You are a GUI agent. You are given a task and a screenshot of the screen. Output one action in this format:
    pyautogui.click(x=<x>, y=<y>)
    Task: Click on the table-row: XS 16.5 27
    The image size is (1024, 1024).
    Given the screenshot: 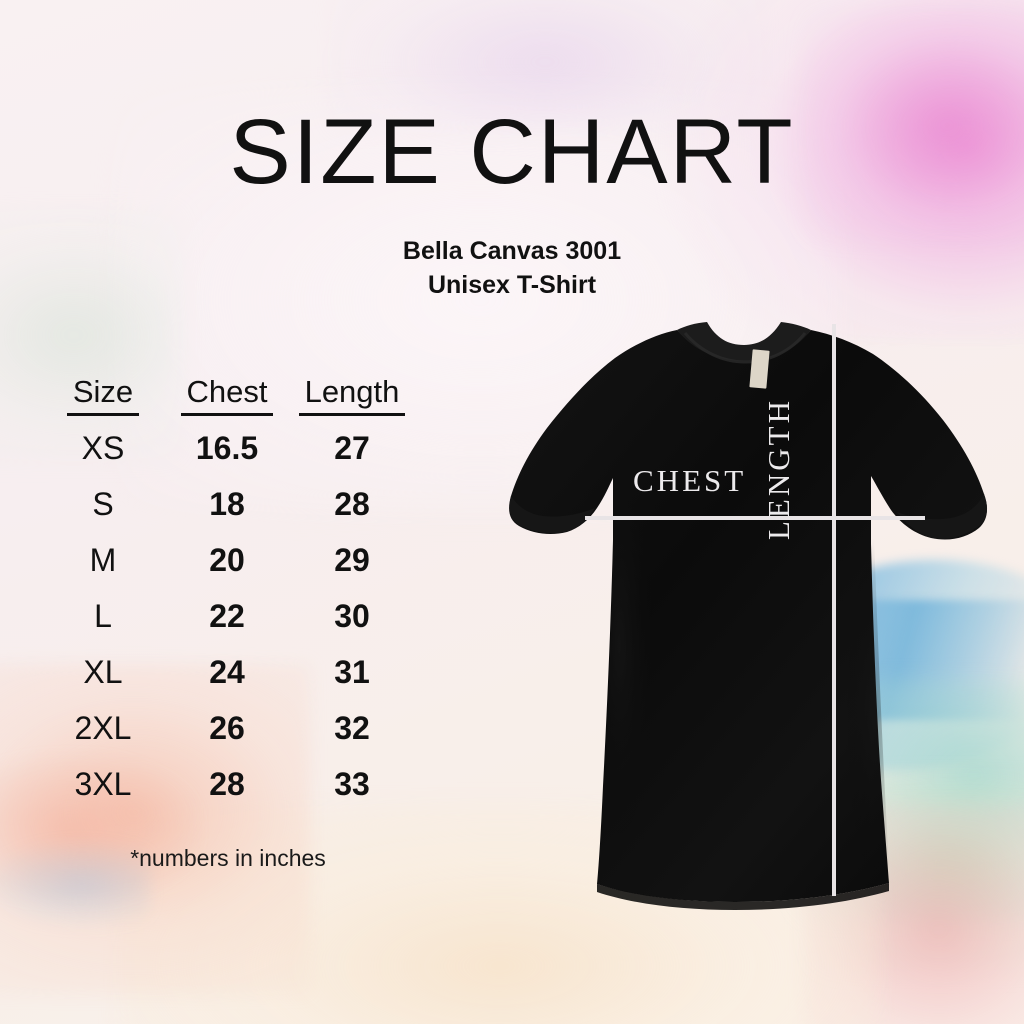 What is the action you would take?
    pyautogui.click(x=228, y=448)
    